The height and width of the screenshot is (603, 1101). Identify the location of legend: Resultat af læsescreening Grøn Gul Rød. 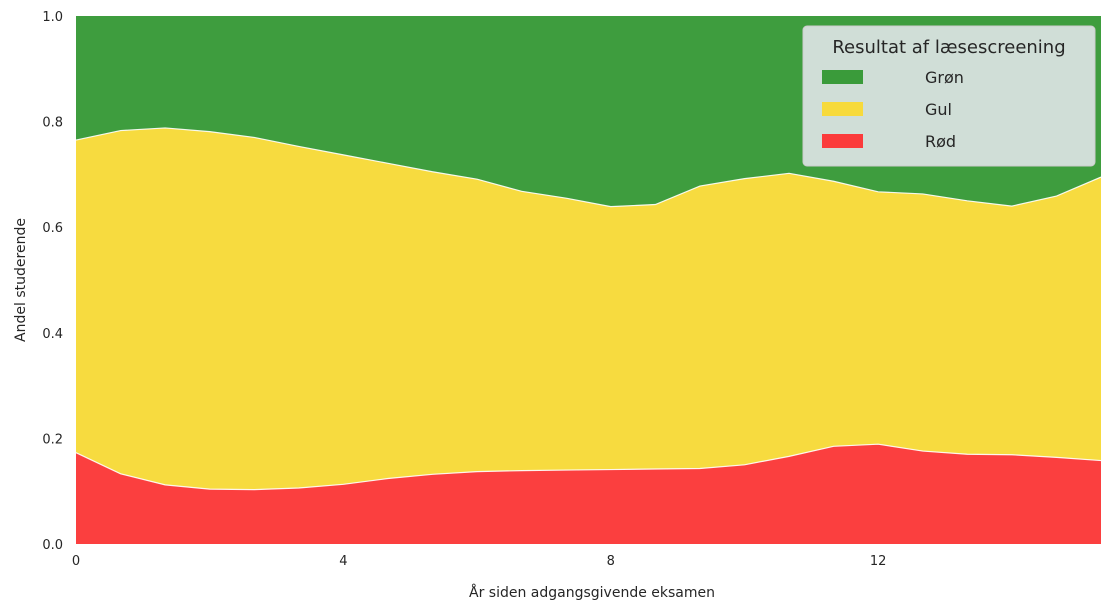
(949, 96).